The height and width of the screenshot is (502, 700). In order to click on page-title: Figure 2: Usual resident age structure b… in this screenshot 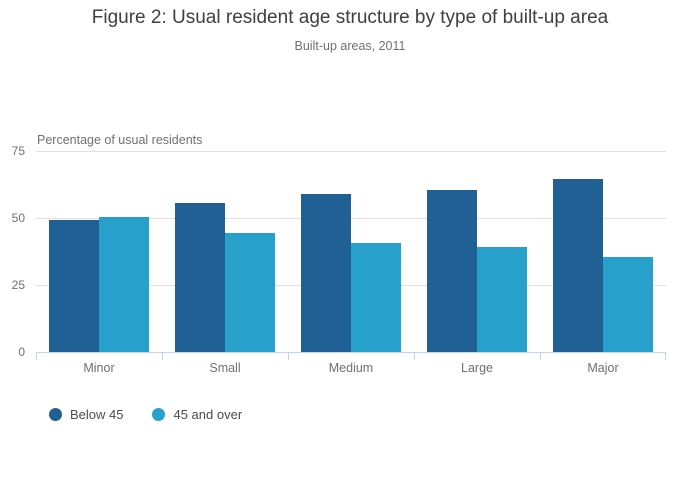, I will do `click(350, 17)`.